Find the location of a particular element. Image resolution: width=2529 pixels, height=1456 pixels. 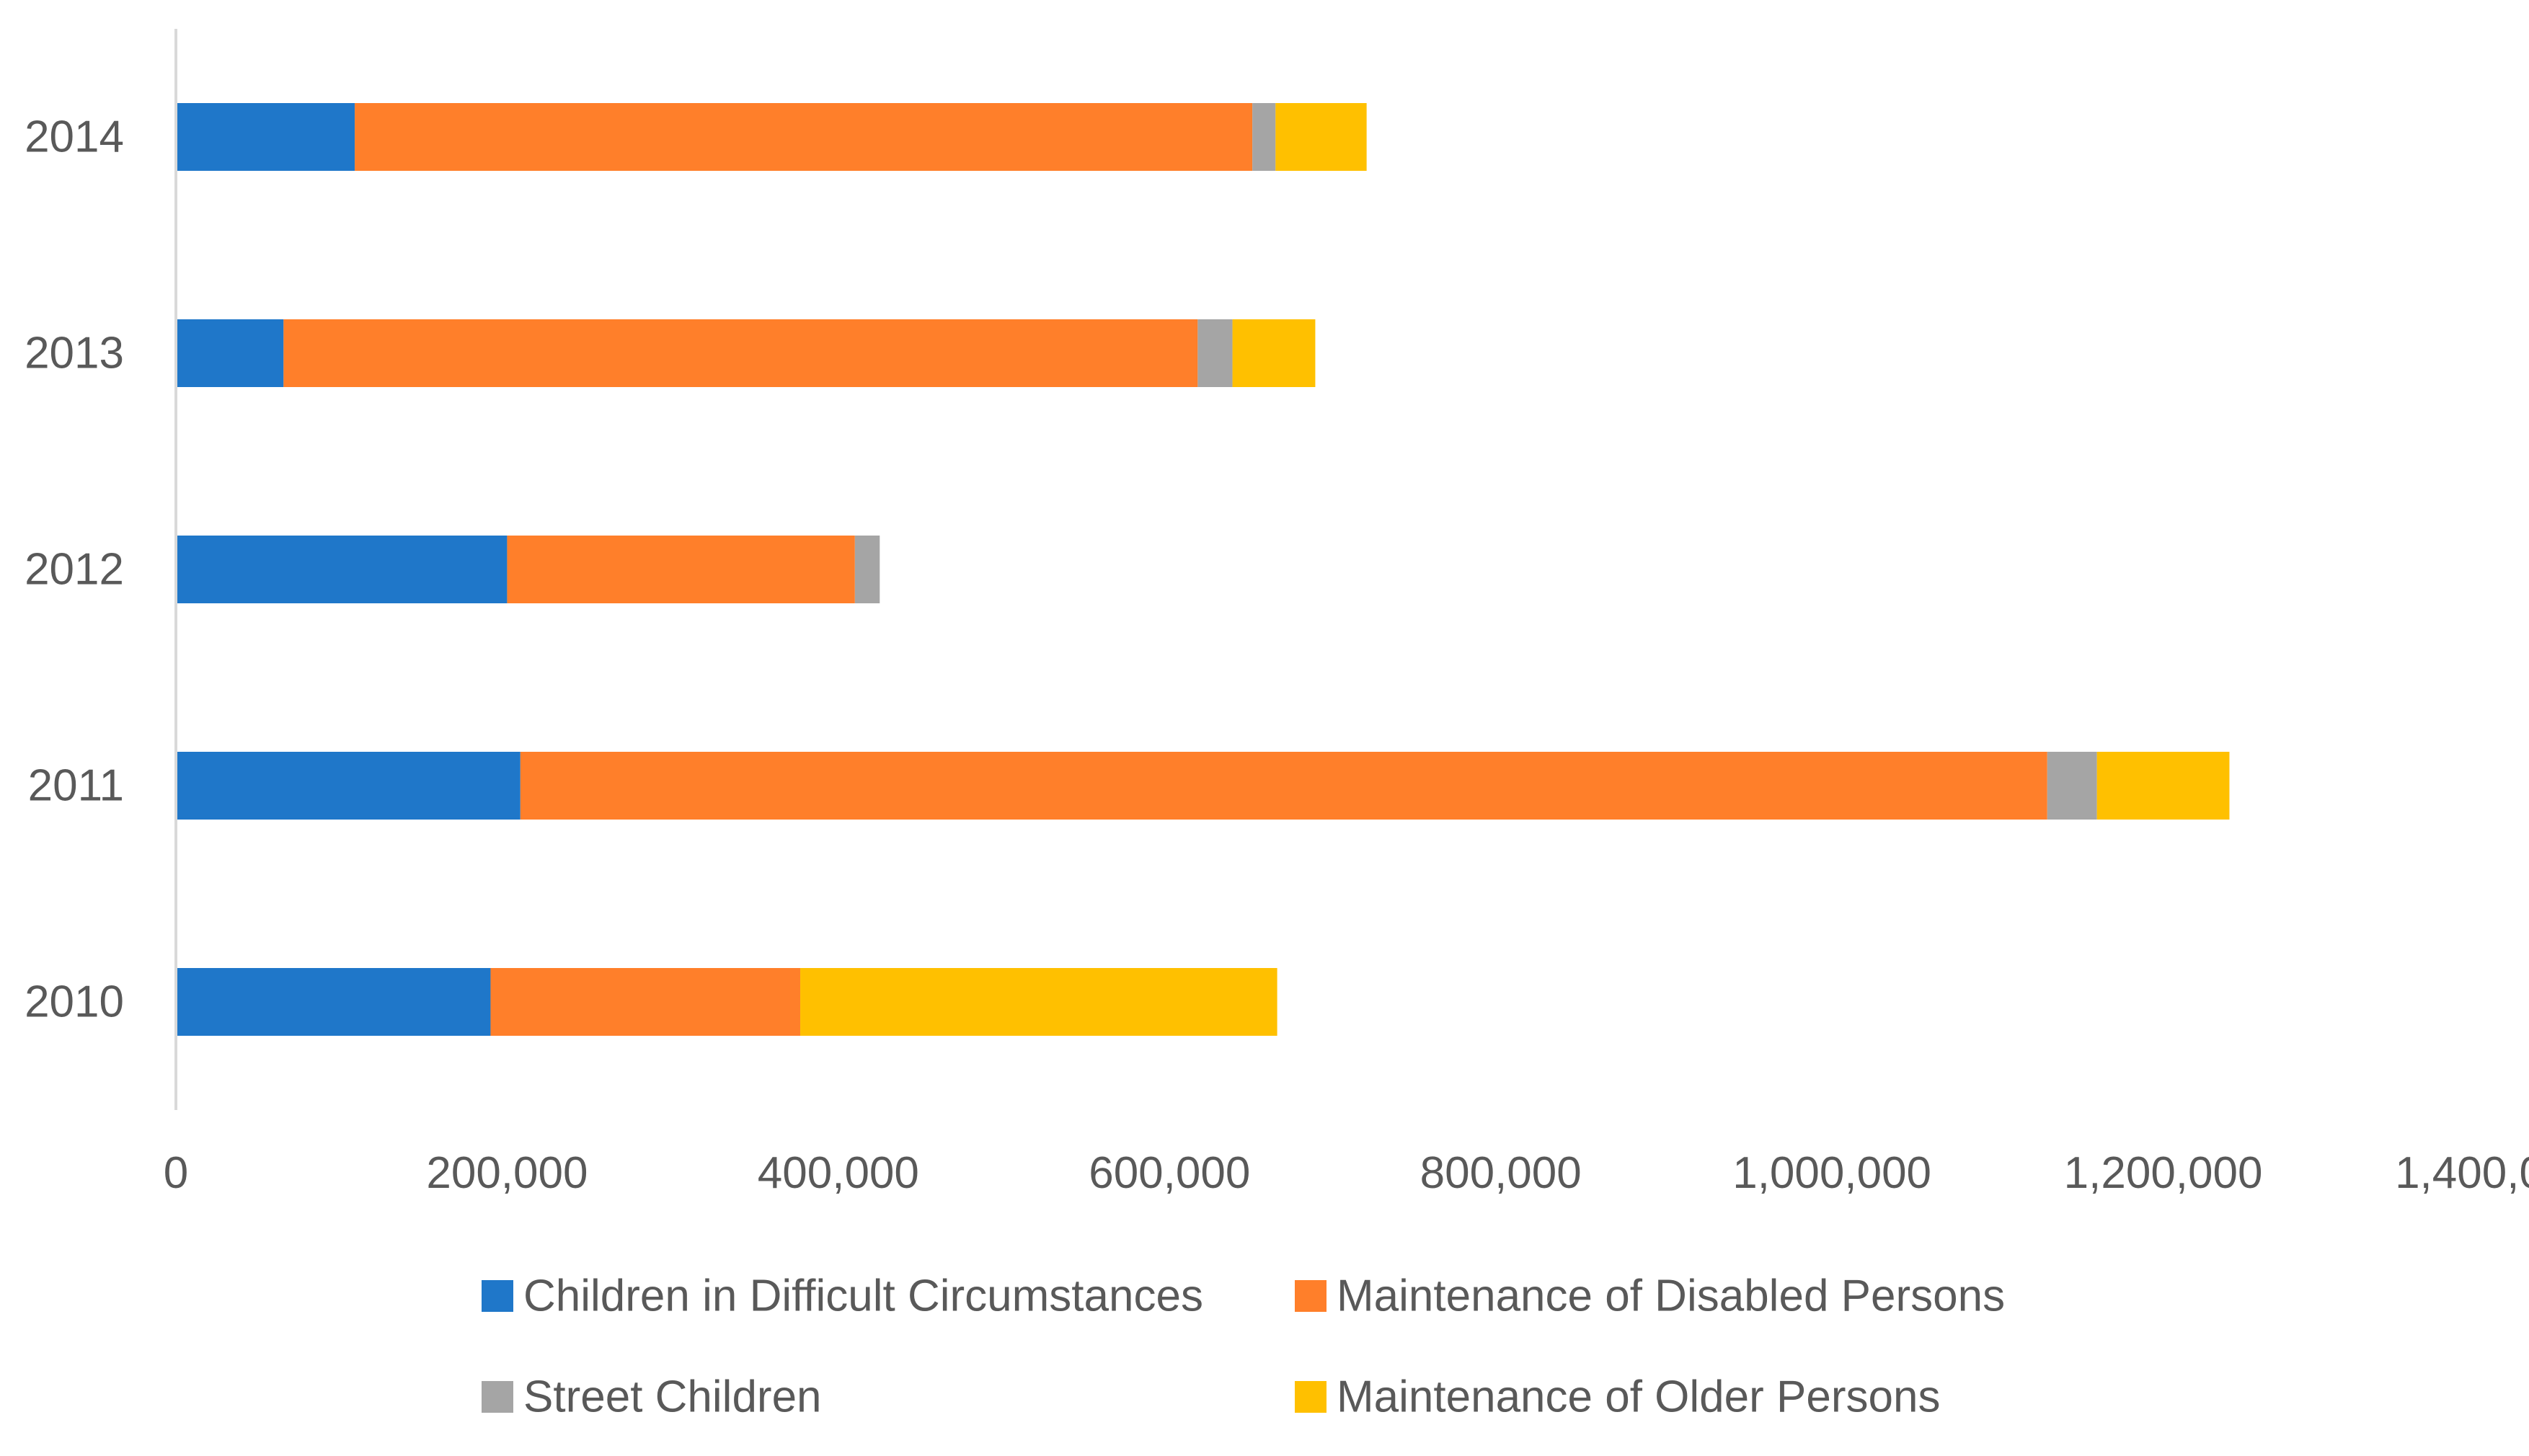

x-tick-label: 800,000 is located at coordinates (1501, 1173).